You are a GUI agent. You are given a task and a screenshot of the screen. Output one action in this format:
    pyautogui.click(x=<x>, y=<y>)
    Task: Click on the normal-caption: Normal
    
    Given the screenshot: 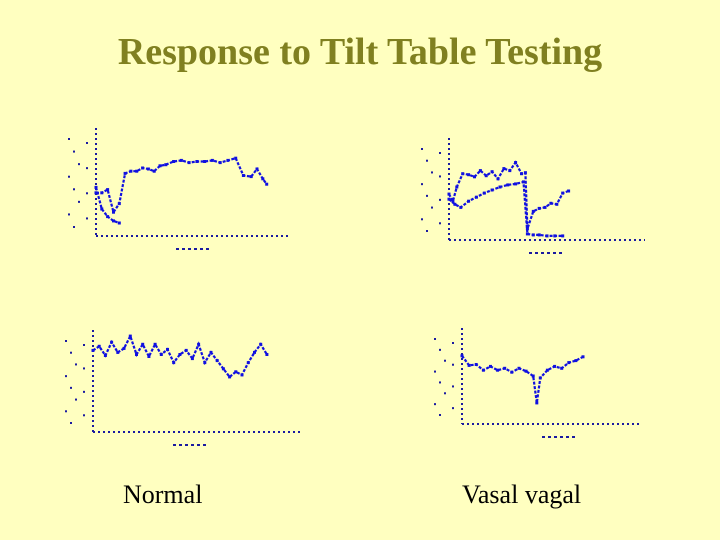 What is the action you would take?
    pyautogui.click(x=163, y=494)
    